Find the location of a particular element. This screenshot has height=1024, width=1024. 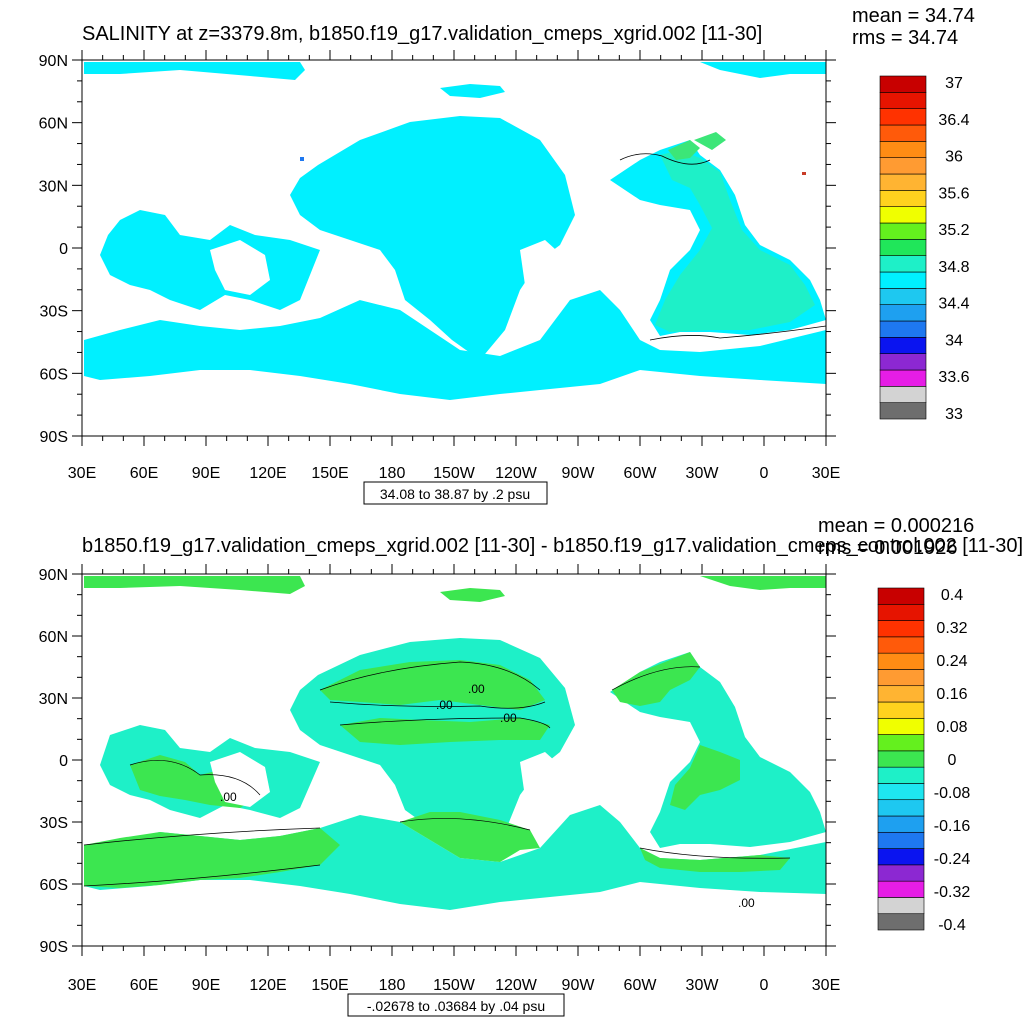

colorbar-label: 33 is located at coordinates (954, 414).